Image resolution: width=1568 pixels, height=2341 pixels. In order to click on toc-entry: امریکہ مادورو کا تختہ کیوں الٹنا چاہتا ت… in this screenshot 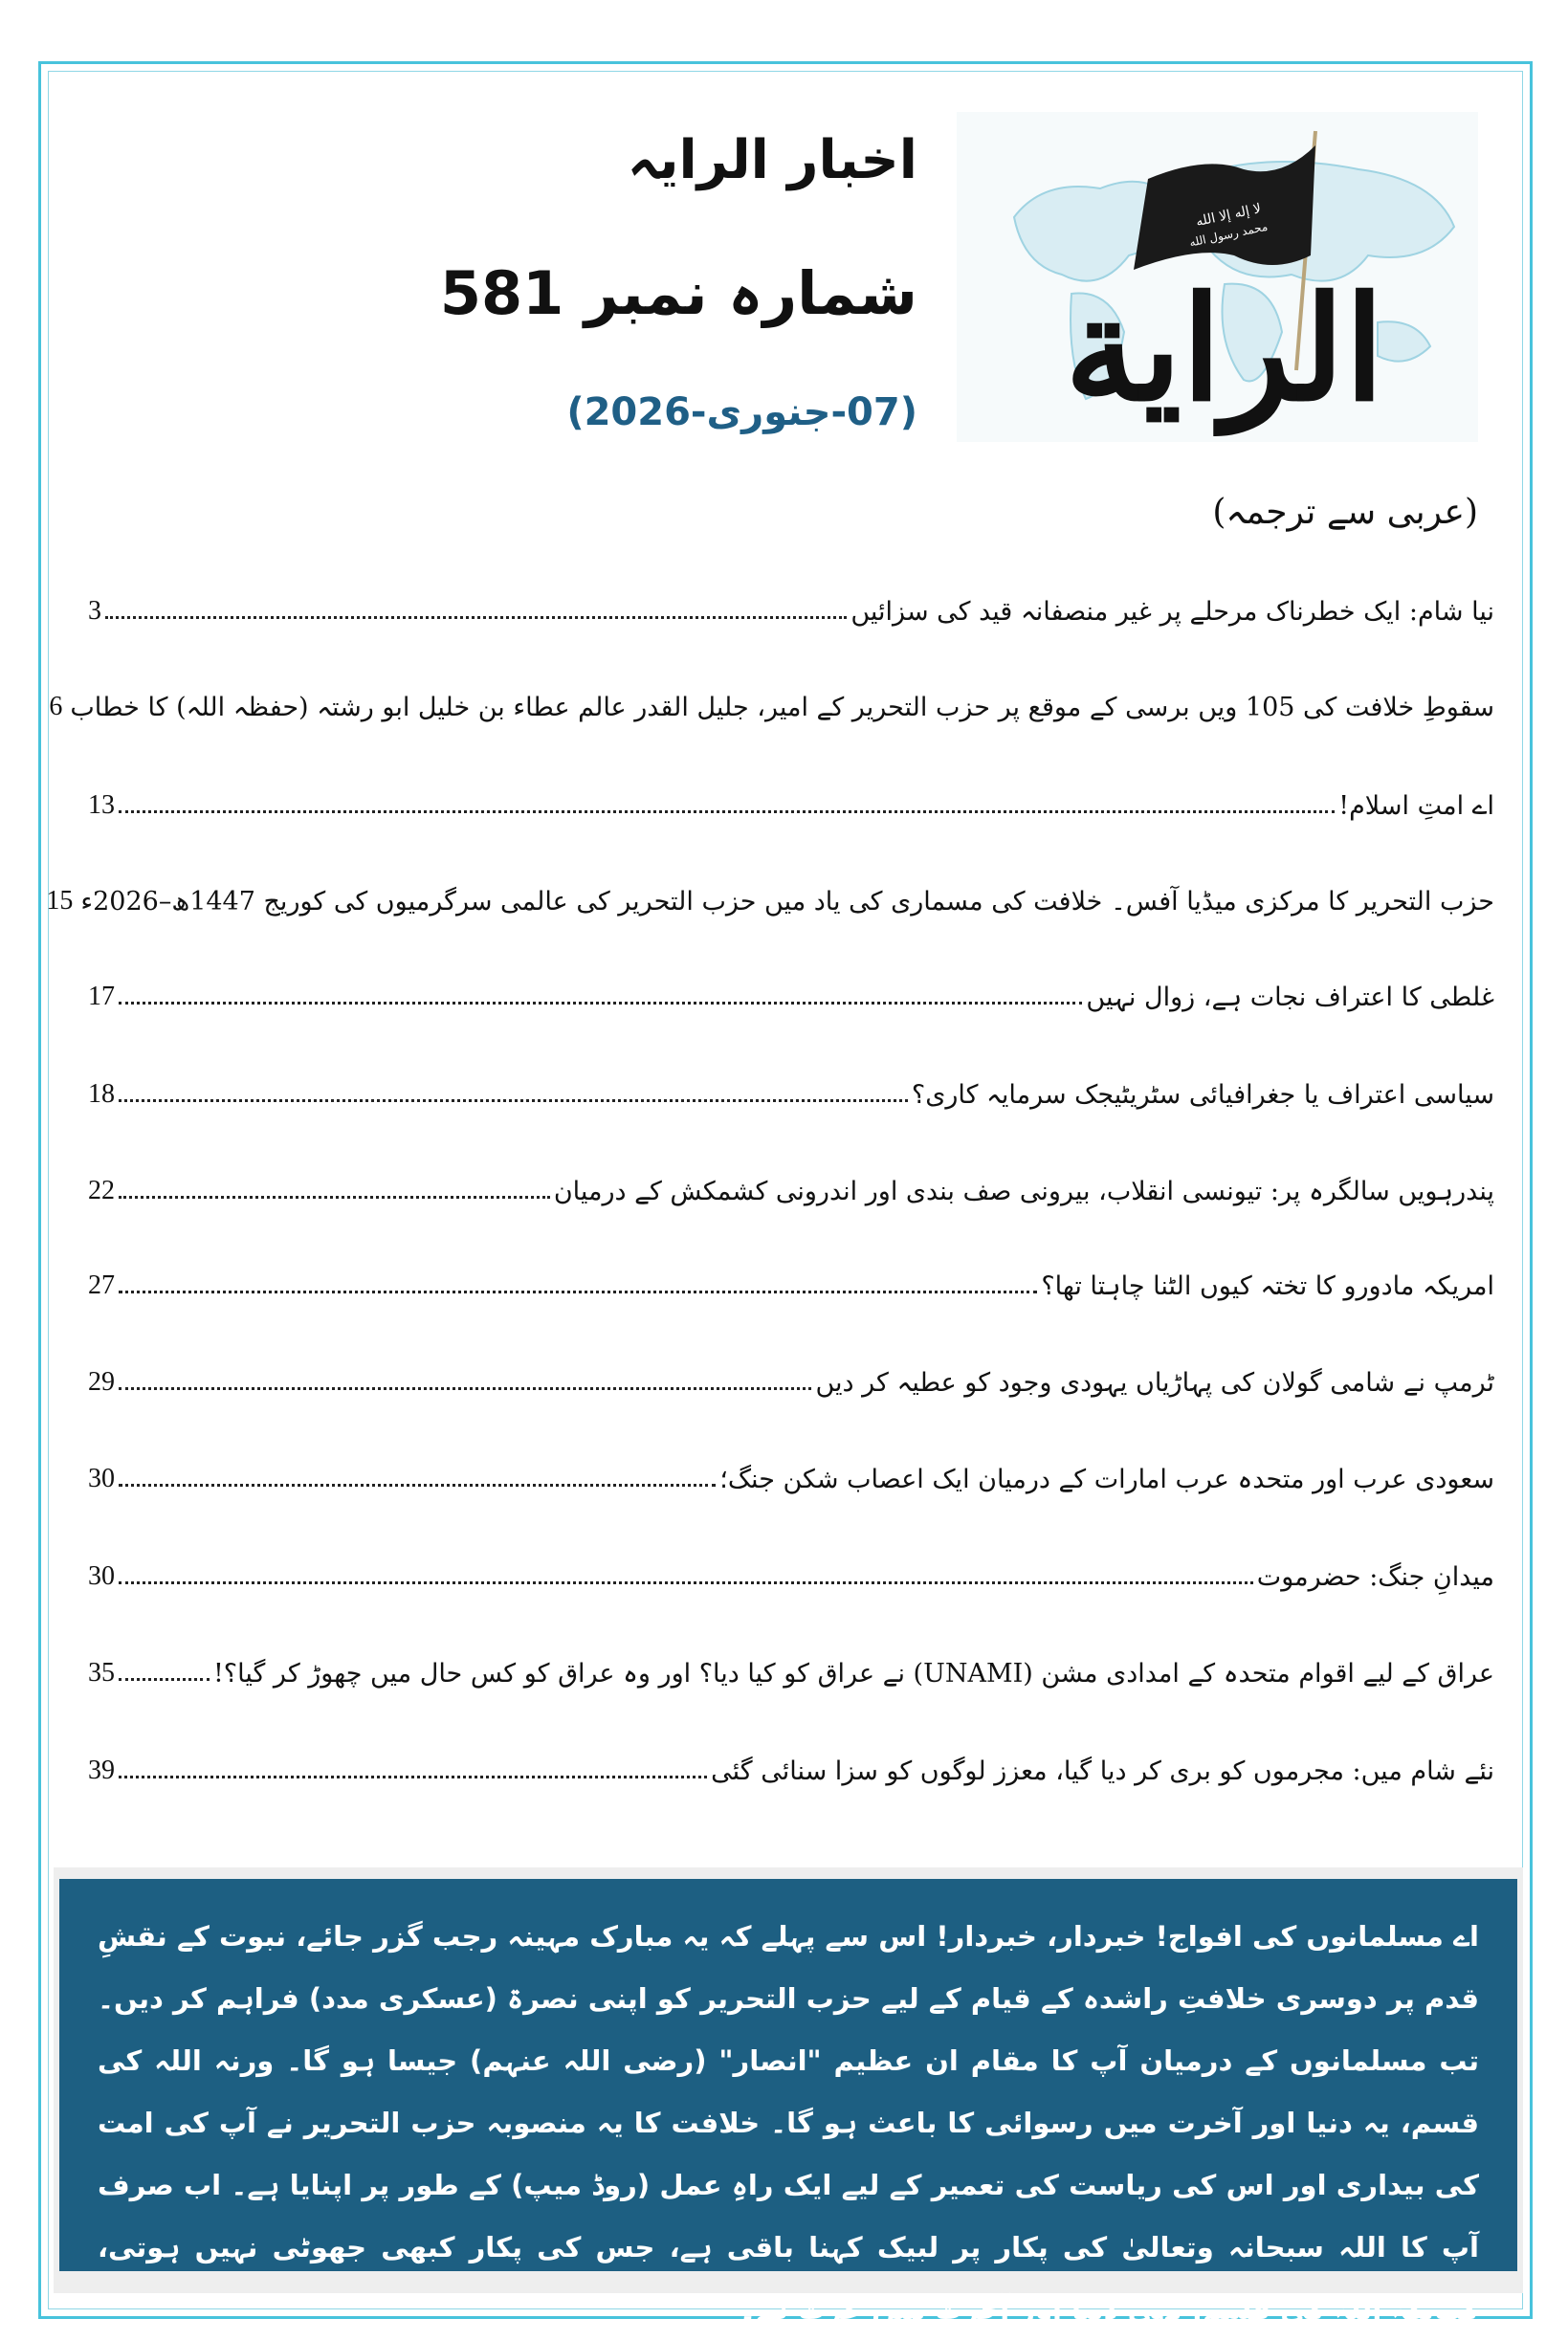, I will do `click(791, 1277)`.